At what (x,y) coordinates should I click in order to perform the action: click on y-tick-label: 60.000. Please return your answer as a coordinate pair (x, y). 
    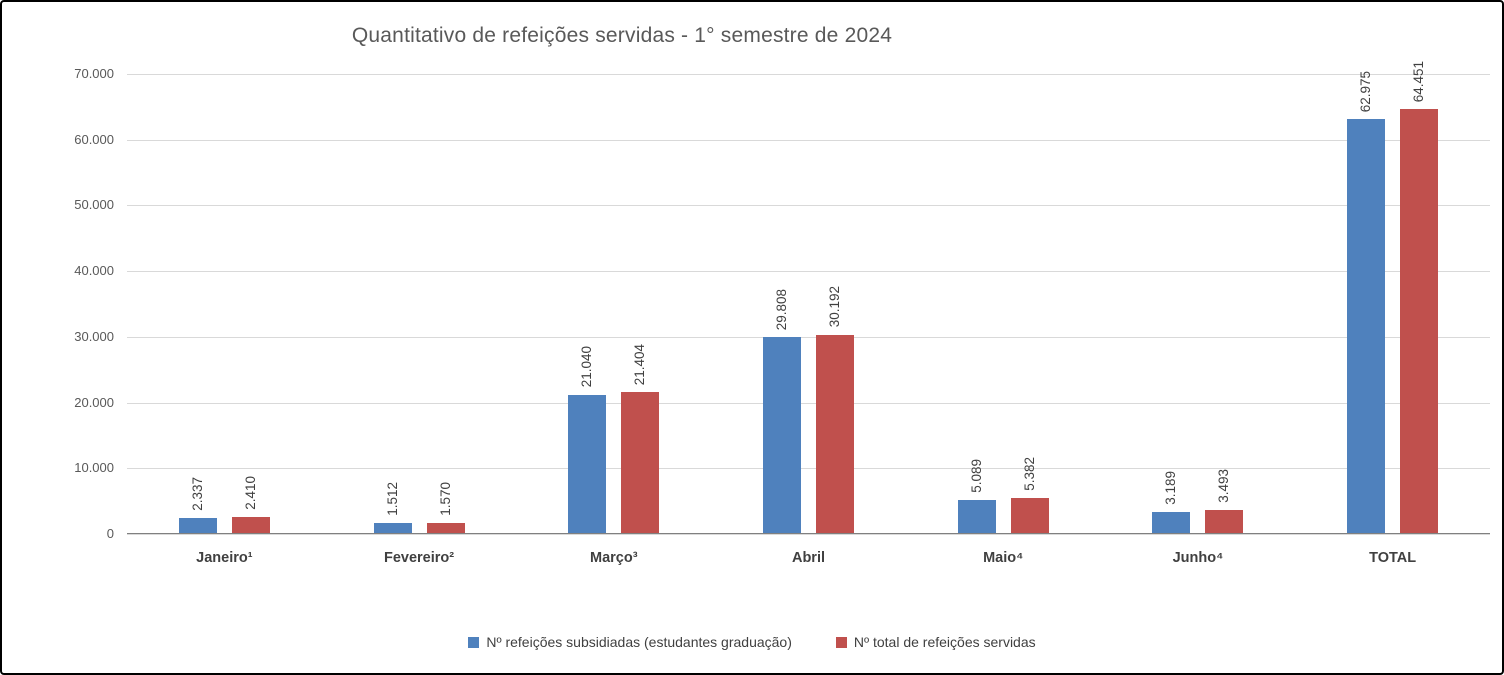
    Looking at the image, I should click on (94, 139).